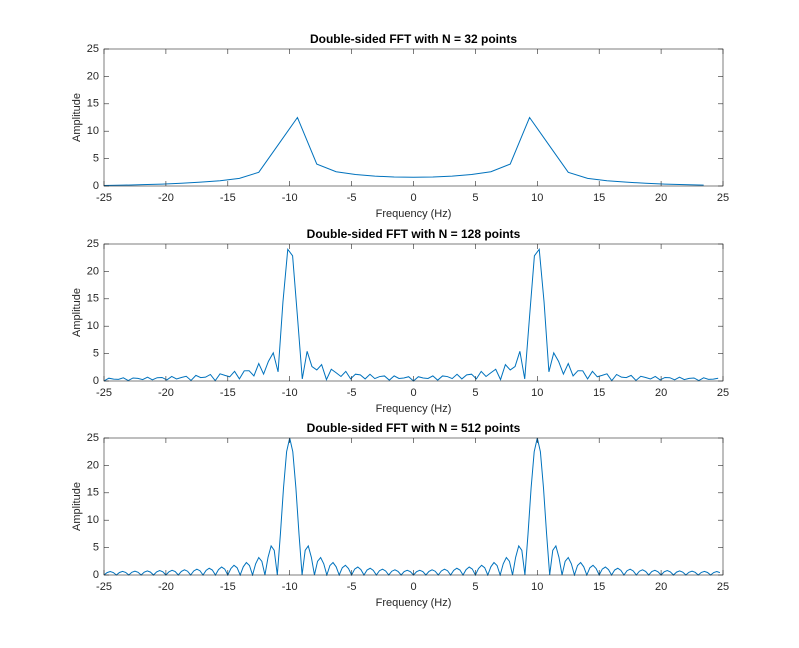 This screenshot has width=799, height=648. What do you see at coordinates (404, 151) in the screenshot?
I see `data-line` at bounding box center [404, 151].